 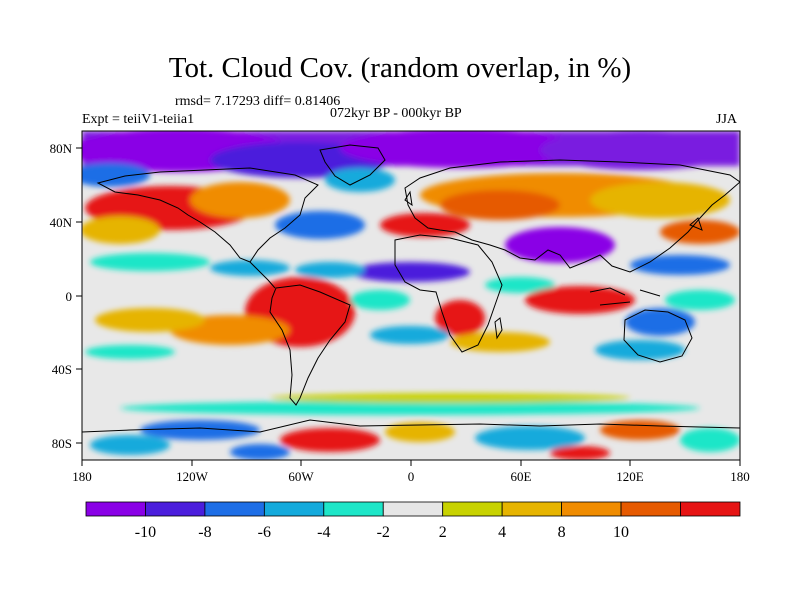 What do you see at coordinates (352, 165) in the screenshot?
I see `coastline-greenland` at bounding box center [352, 165].